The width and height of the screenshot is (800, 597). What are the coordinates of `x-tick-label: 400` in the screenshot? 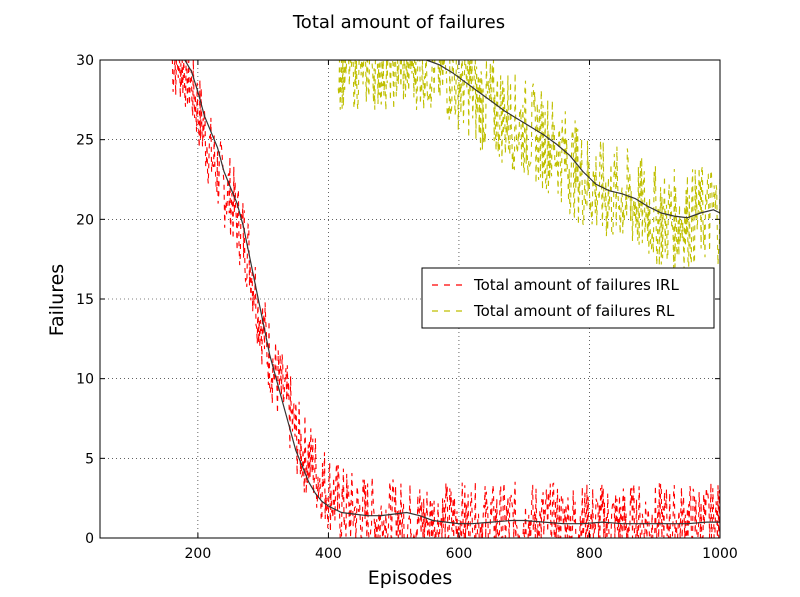 It's located at (328, 554).